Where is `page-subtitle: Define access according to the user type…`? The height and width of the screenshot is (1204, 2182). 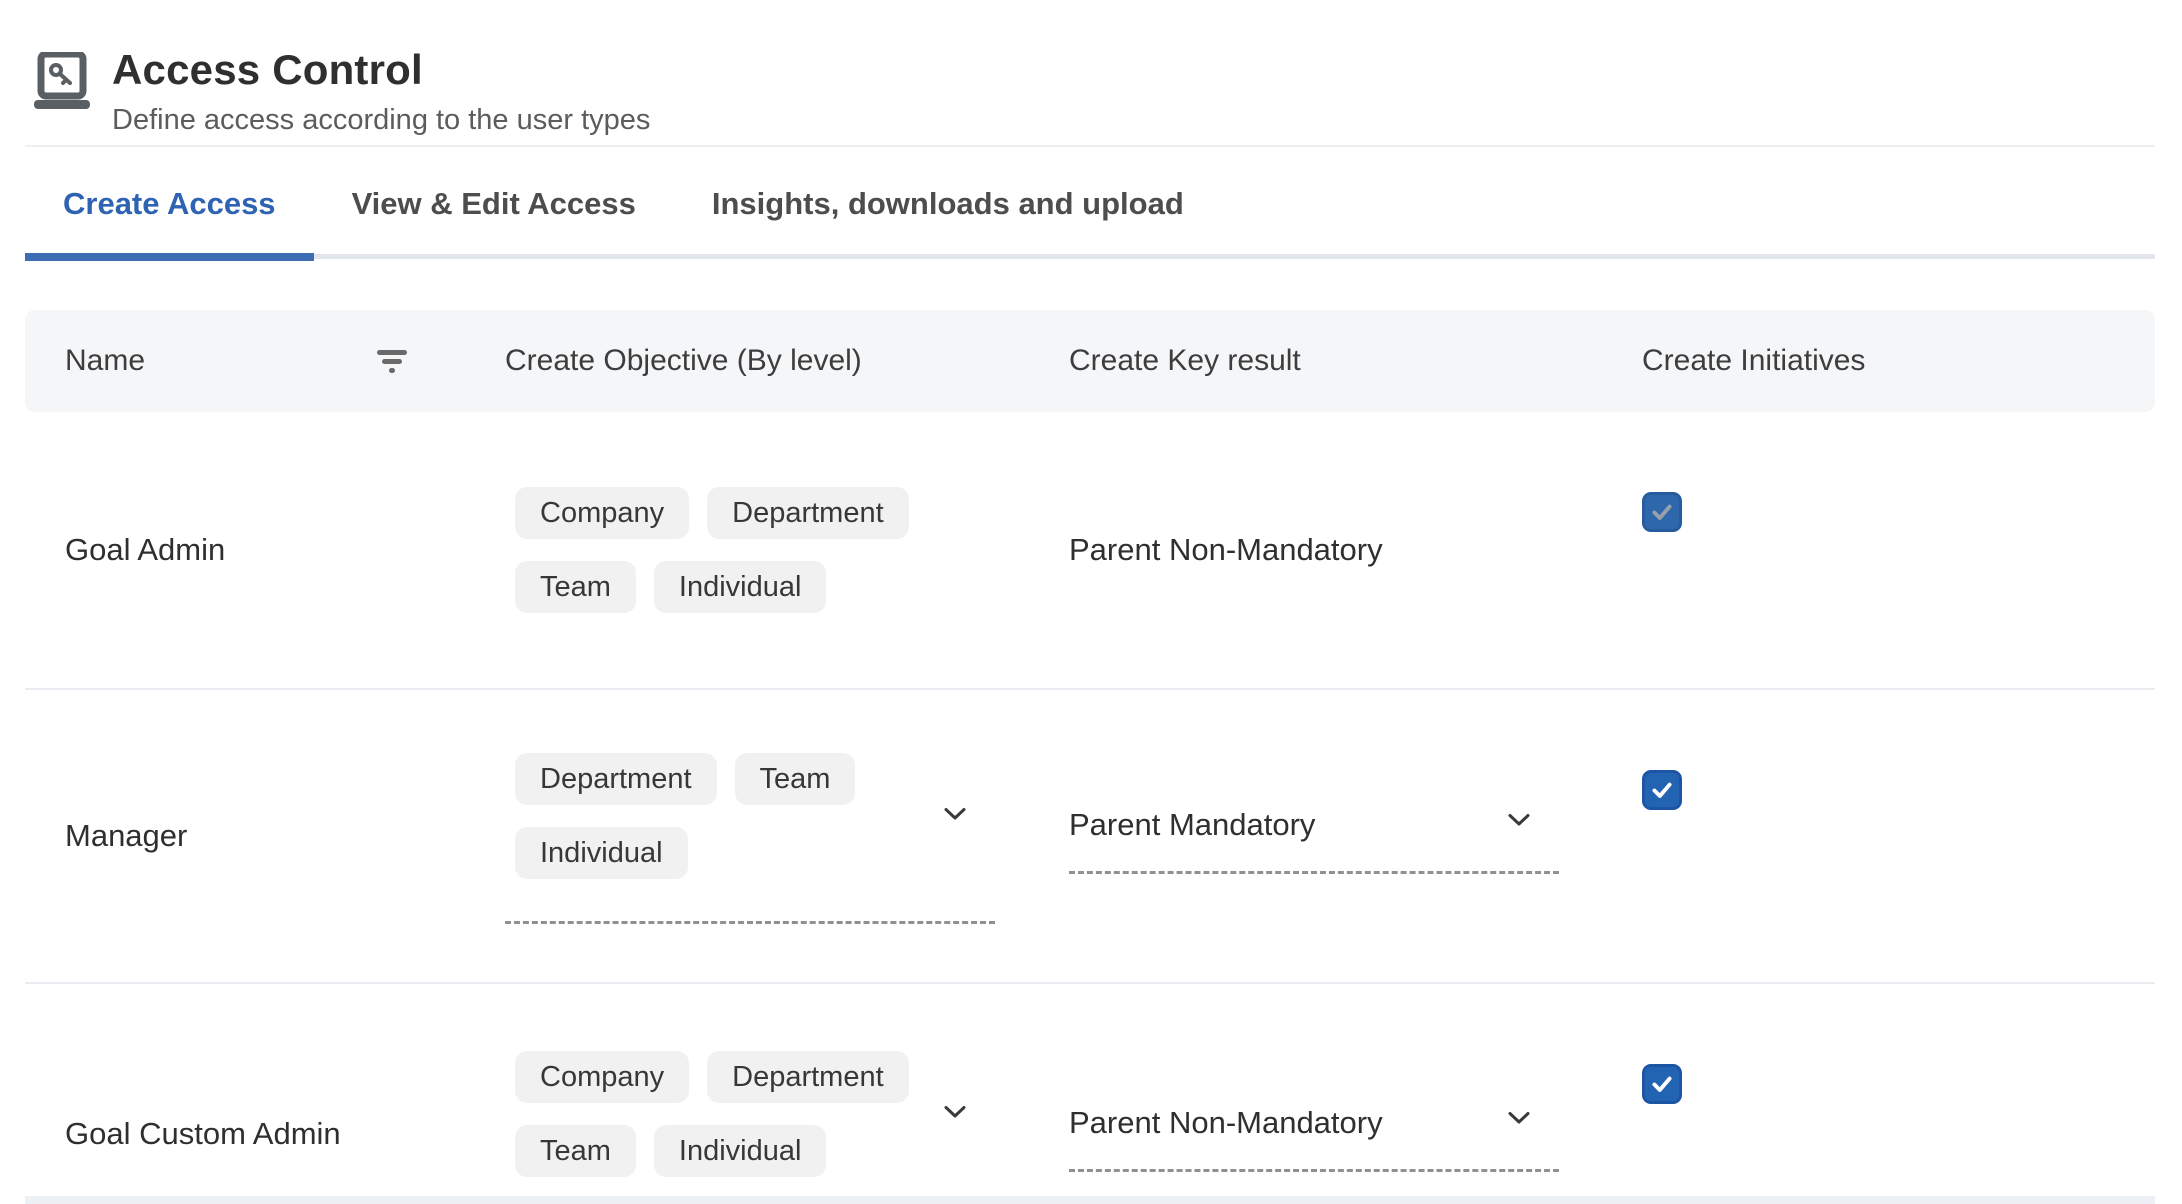
page-subtitle: Define access according to the user type… is located at coordinates (381, 120).